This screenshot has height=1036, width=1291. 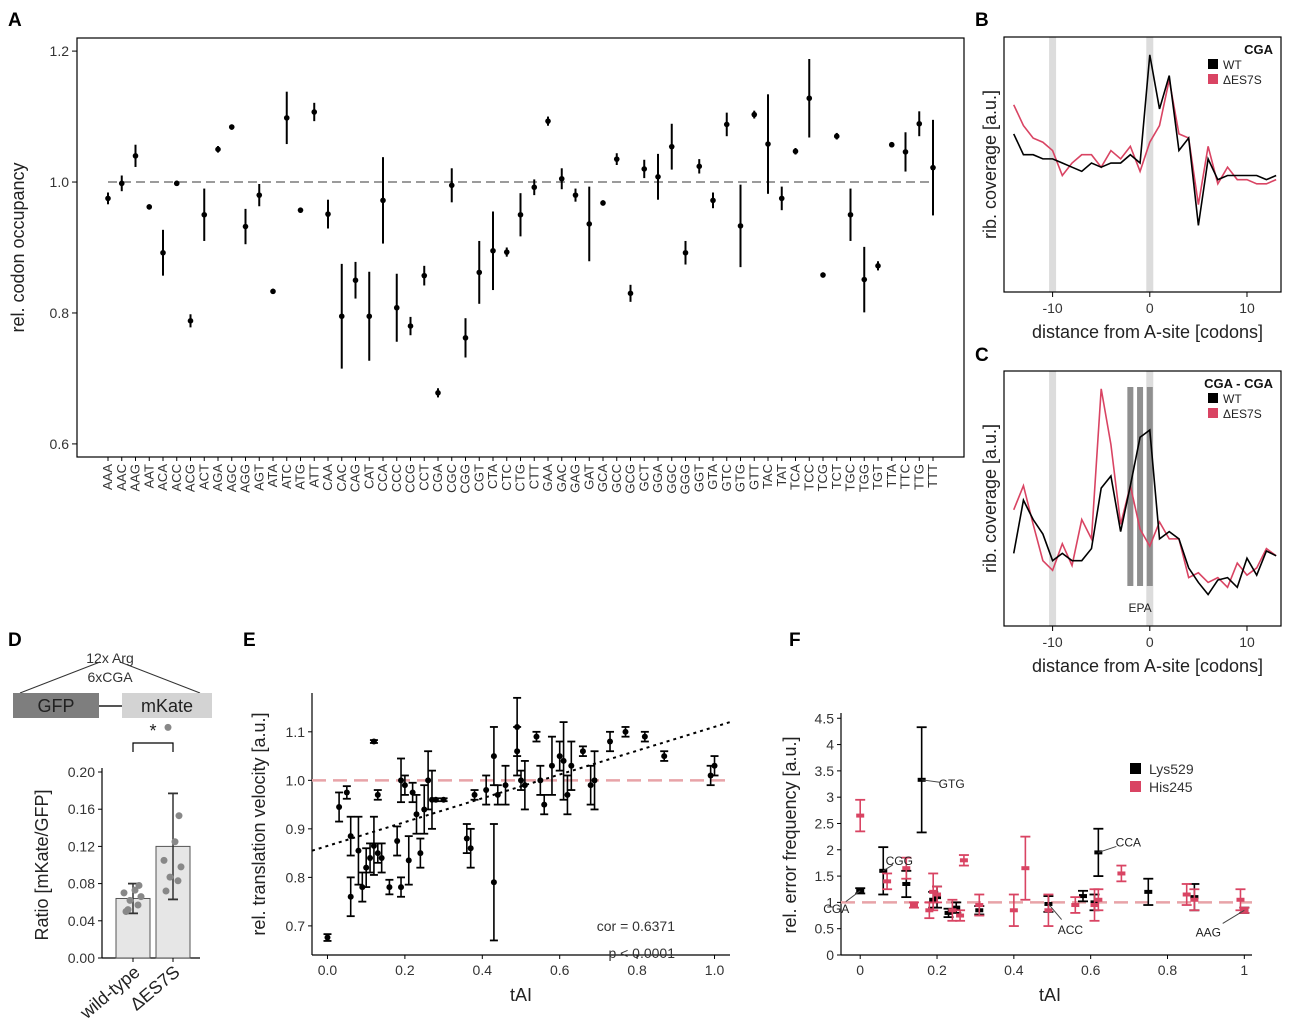 I want to click on codon-label: ACC, so click(x=1071, y=930).